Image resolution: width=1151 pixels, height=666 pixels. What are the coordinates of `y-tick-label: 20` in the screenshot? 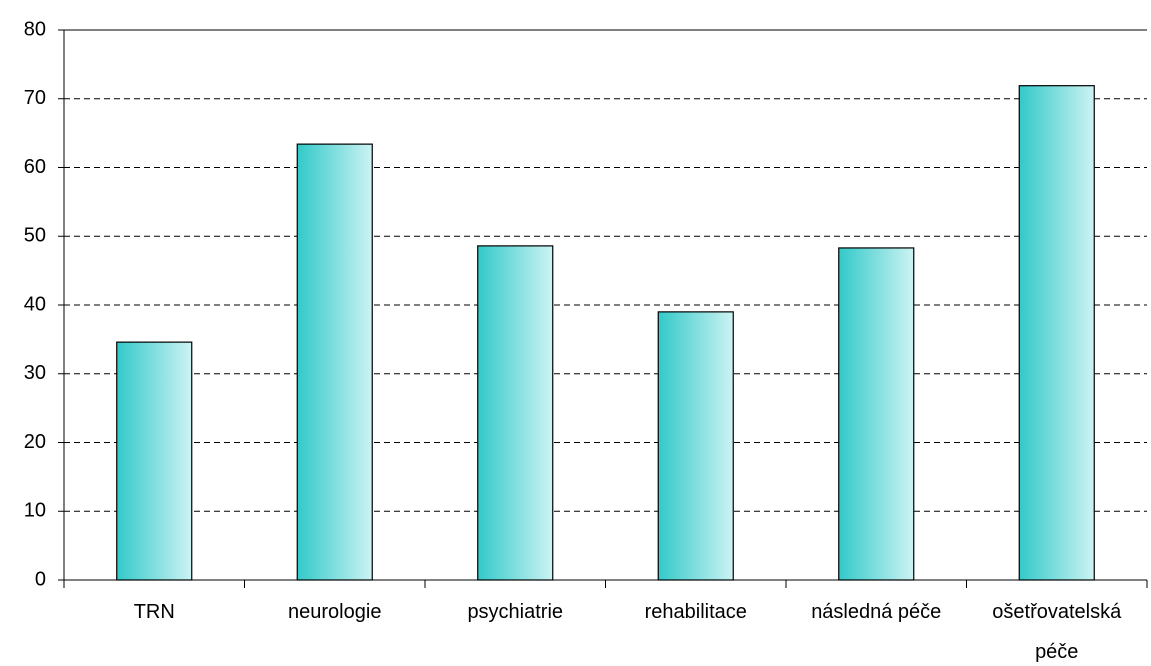 It's located at (35, 442).